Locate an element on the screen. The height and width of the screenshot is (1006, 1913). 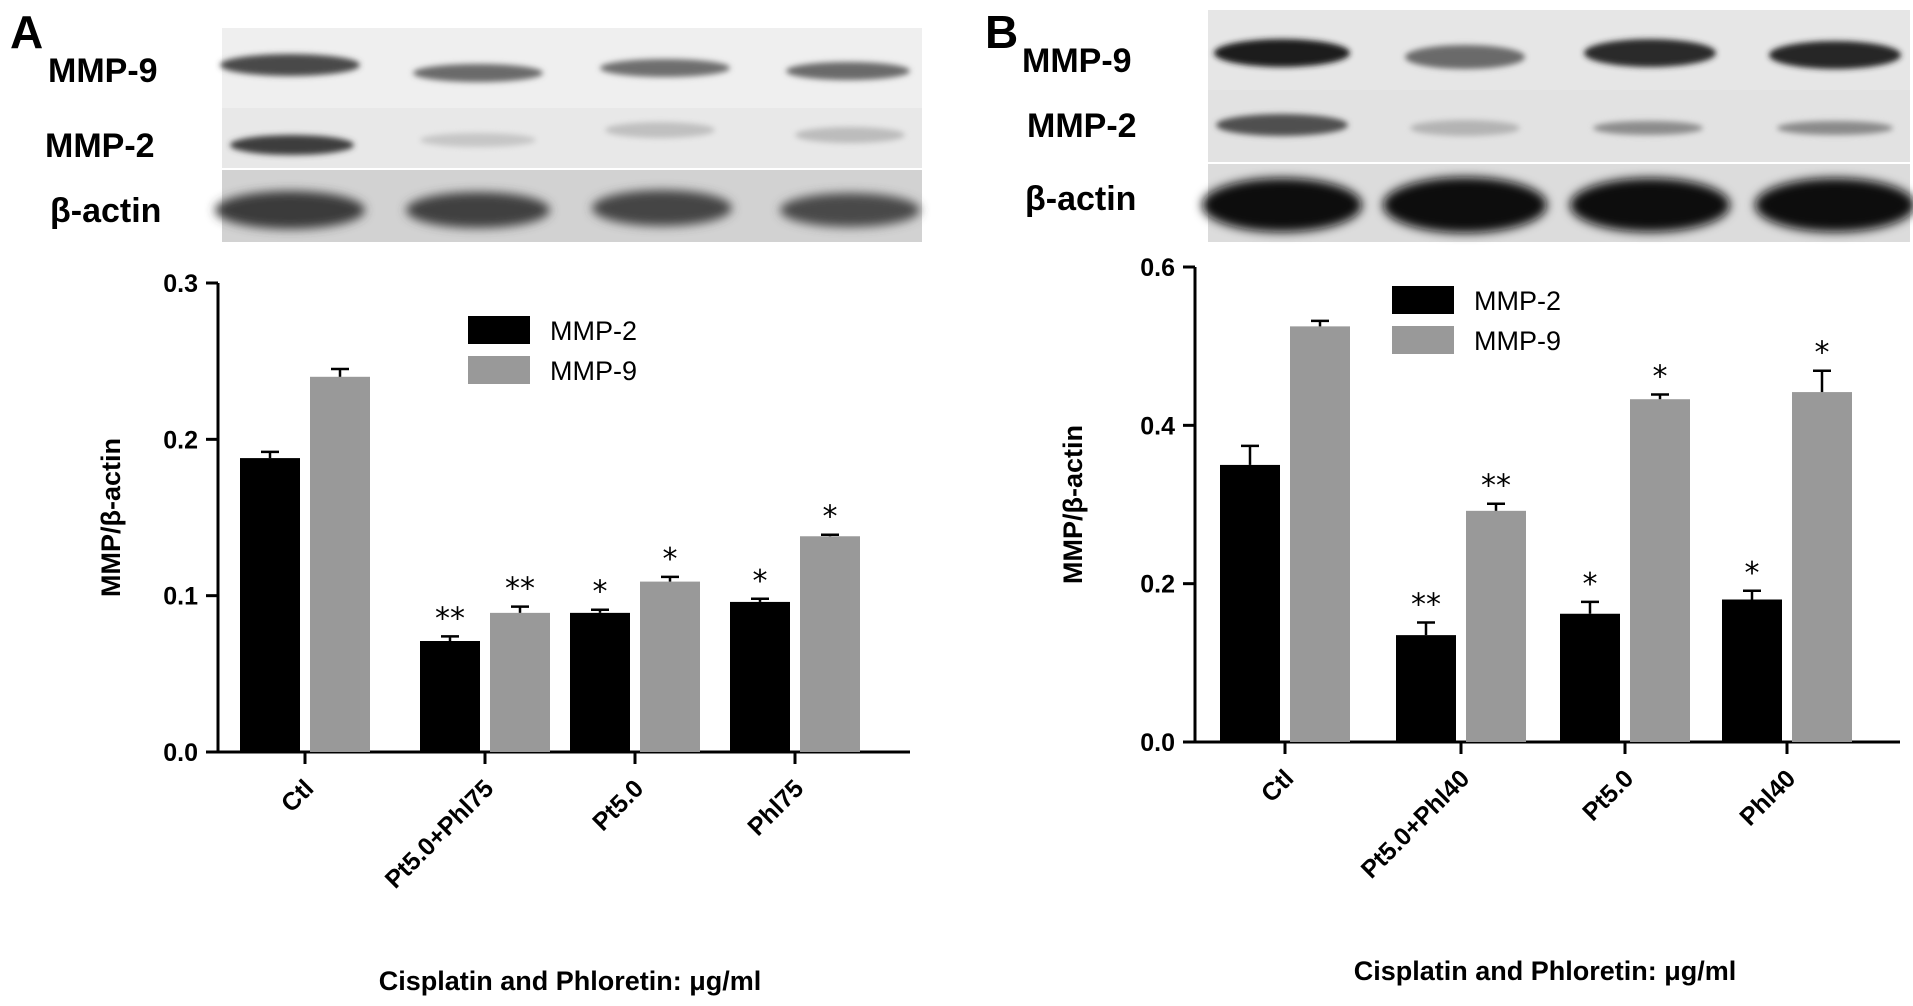
panel-b-y-tick-label: 0.6 is located at coordinates (1157, 268).